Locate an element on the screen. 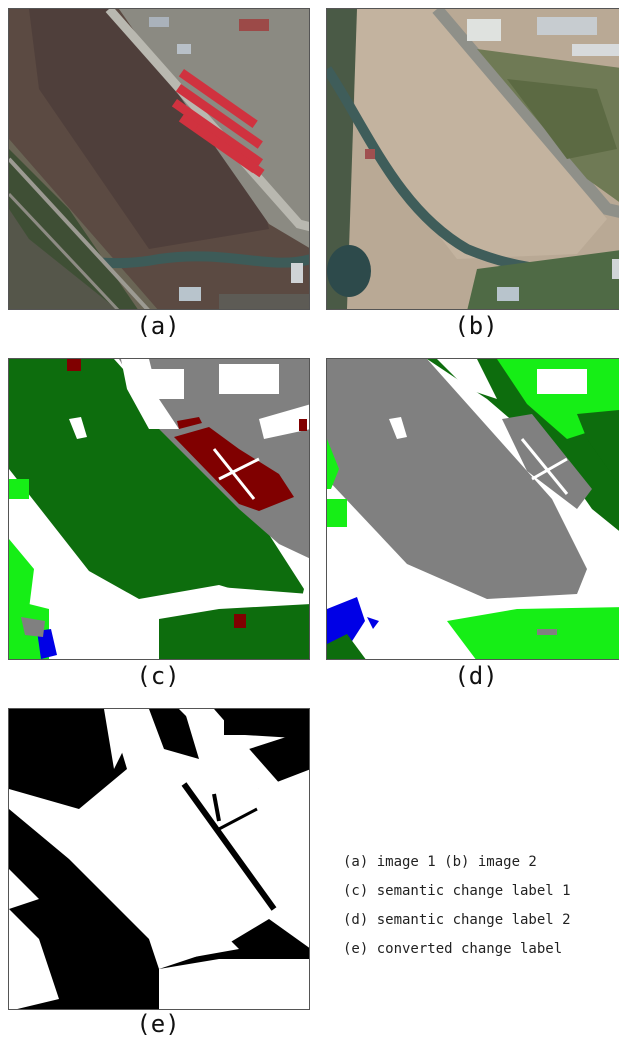 The width and height of the screenshot is (619, 1043). caption-d: (d) is located at coordinates (476, 676).